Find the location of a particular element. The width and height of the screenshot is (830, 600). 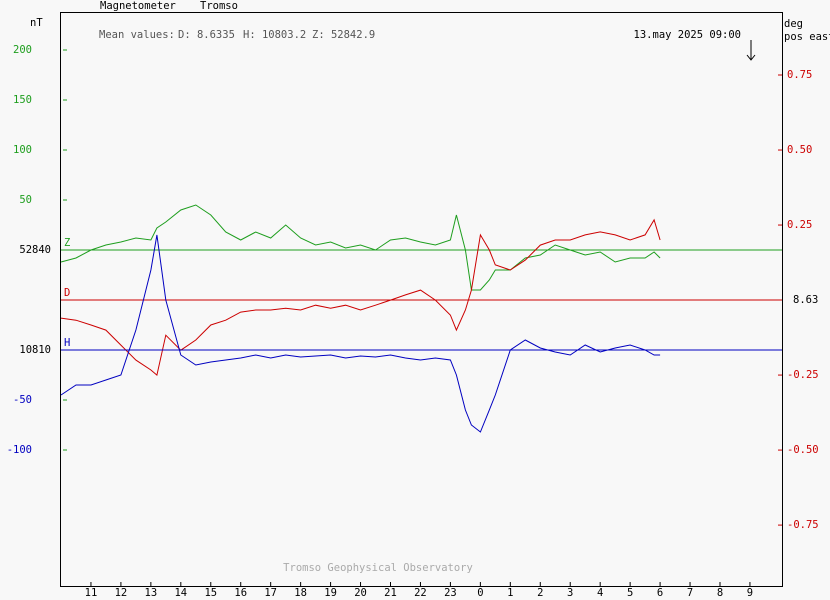

x-tick-label: 5 is located at coordinates (630, 593).